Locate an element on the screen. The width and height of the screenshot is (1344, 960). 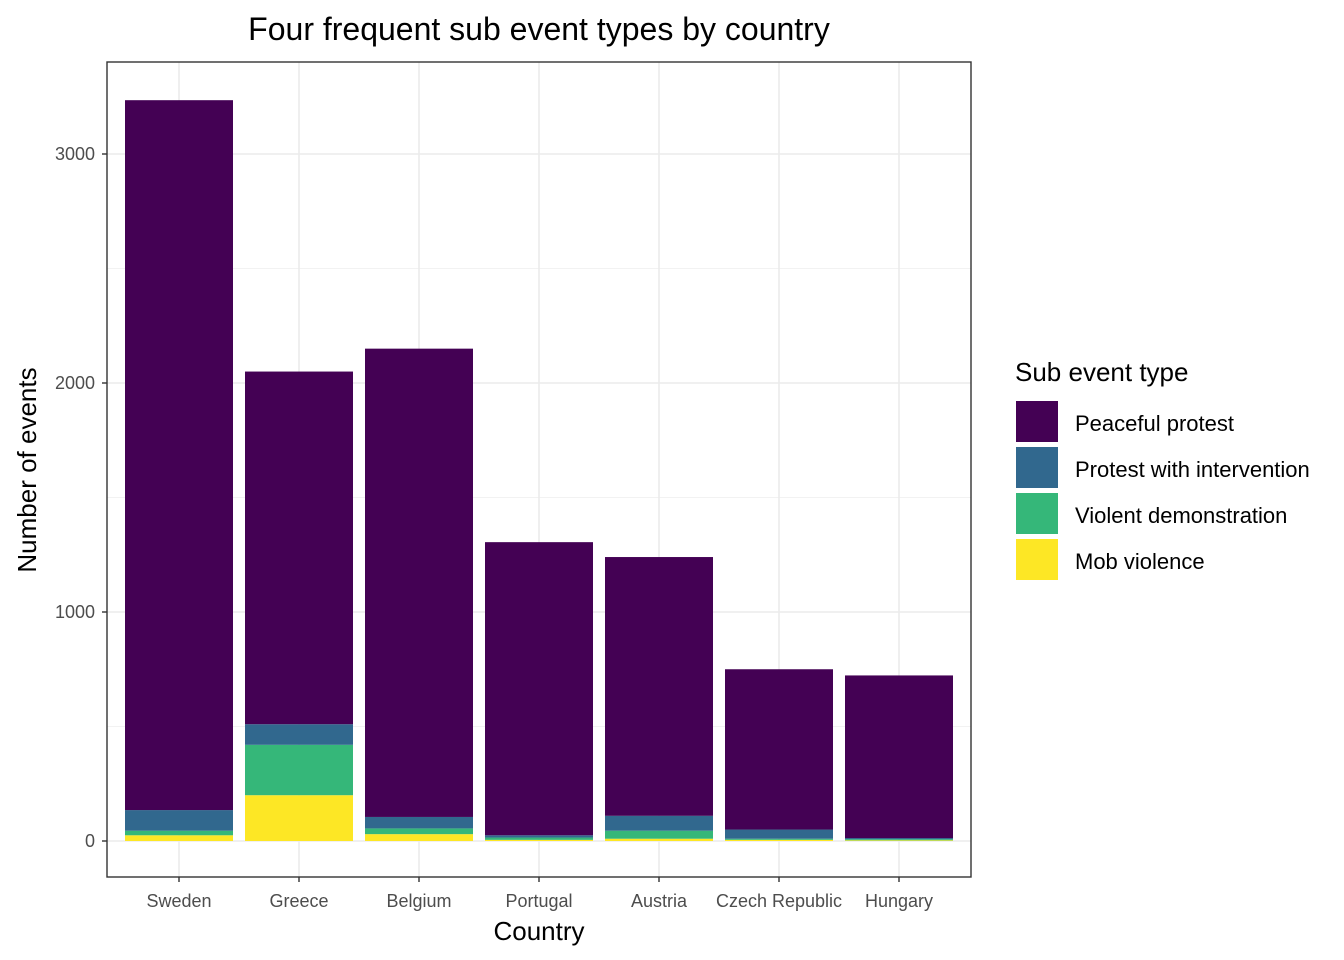
y-tick-label: 1000 is located at coordinates (75, 612).